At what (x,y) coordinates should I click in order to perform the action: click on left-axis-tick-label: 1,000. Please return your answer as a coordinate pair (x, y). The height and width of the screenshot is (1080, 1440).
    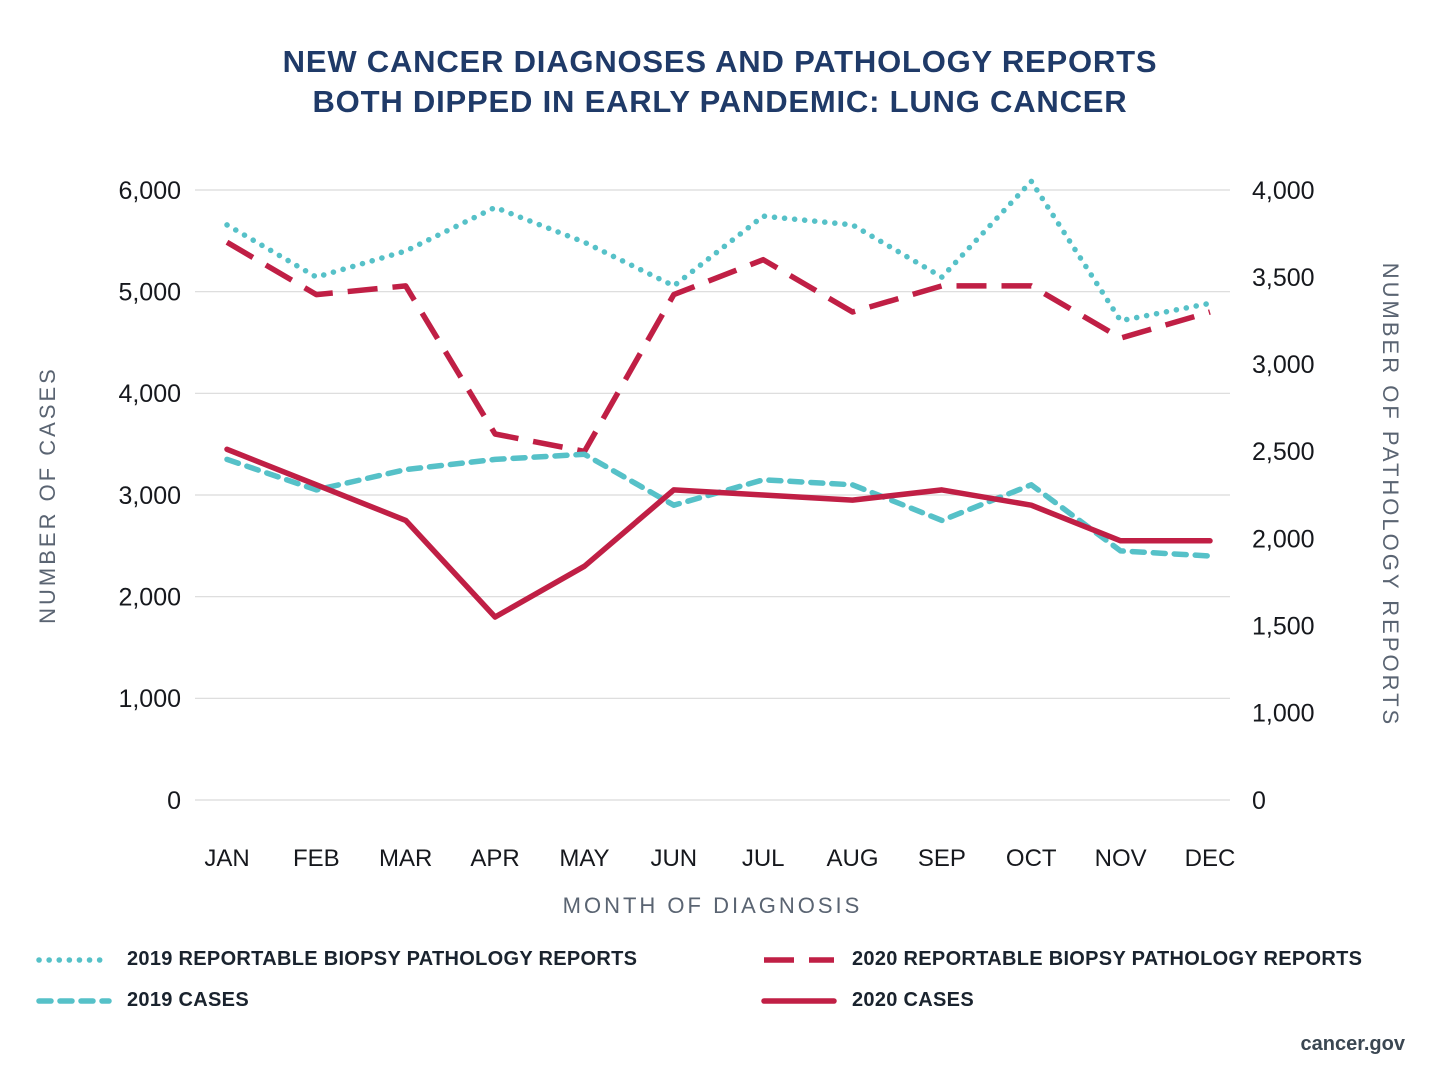
    Looking at the image, I should click on (149, 699).